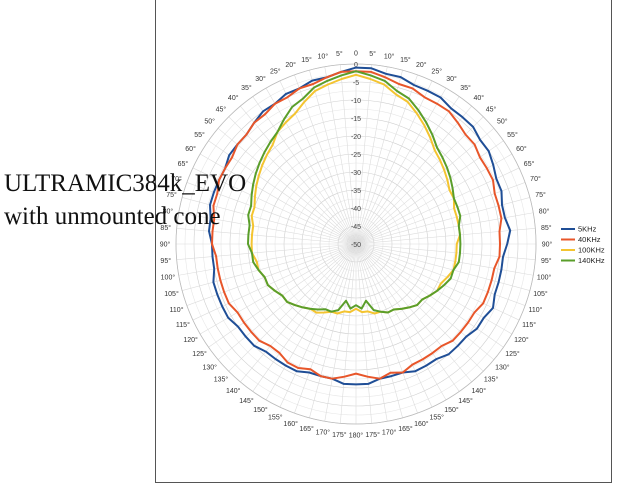  I want to click on angle-tick-label: 85°, so click(165, 228).